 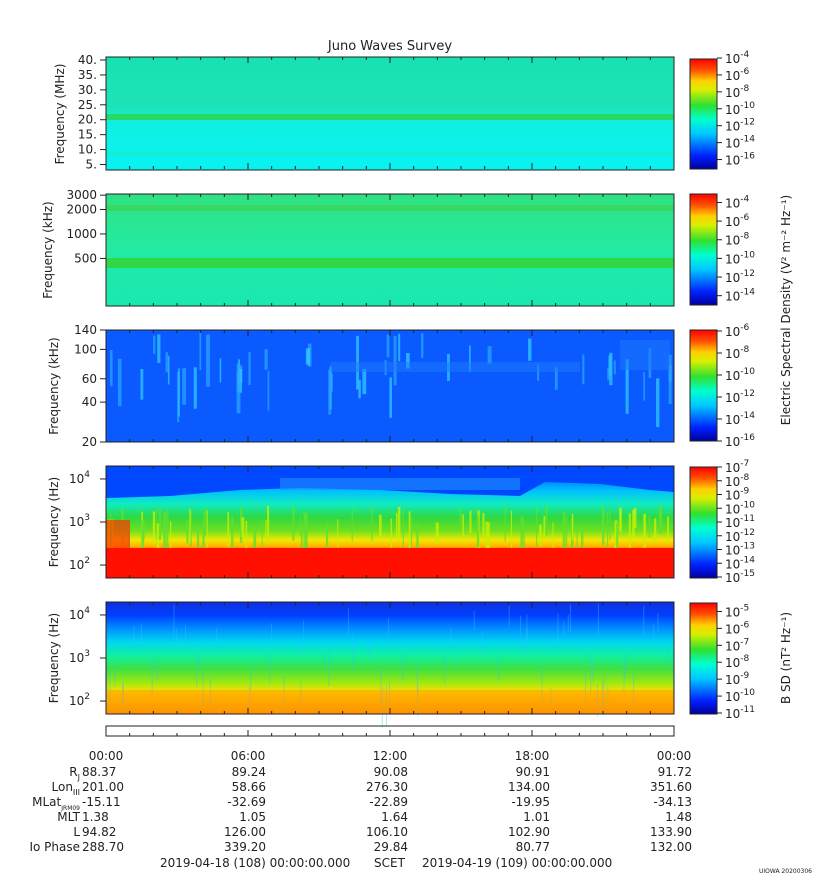 What do you see at coordinates (79, 478) in the screenshot?
I see `panel-4-ytick-label: 104` at bounding box center [79, 478].